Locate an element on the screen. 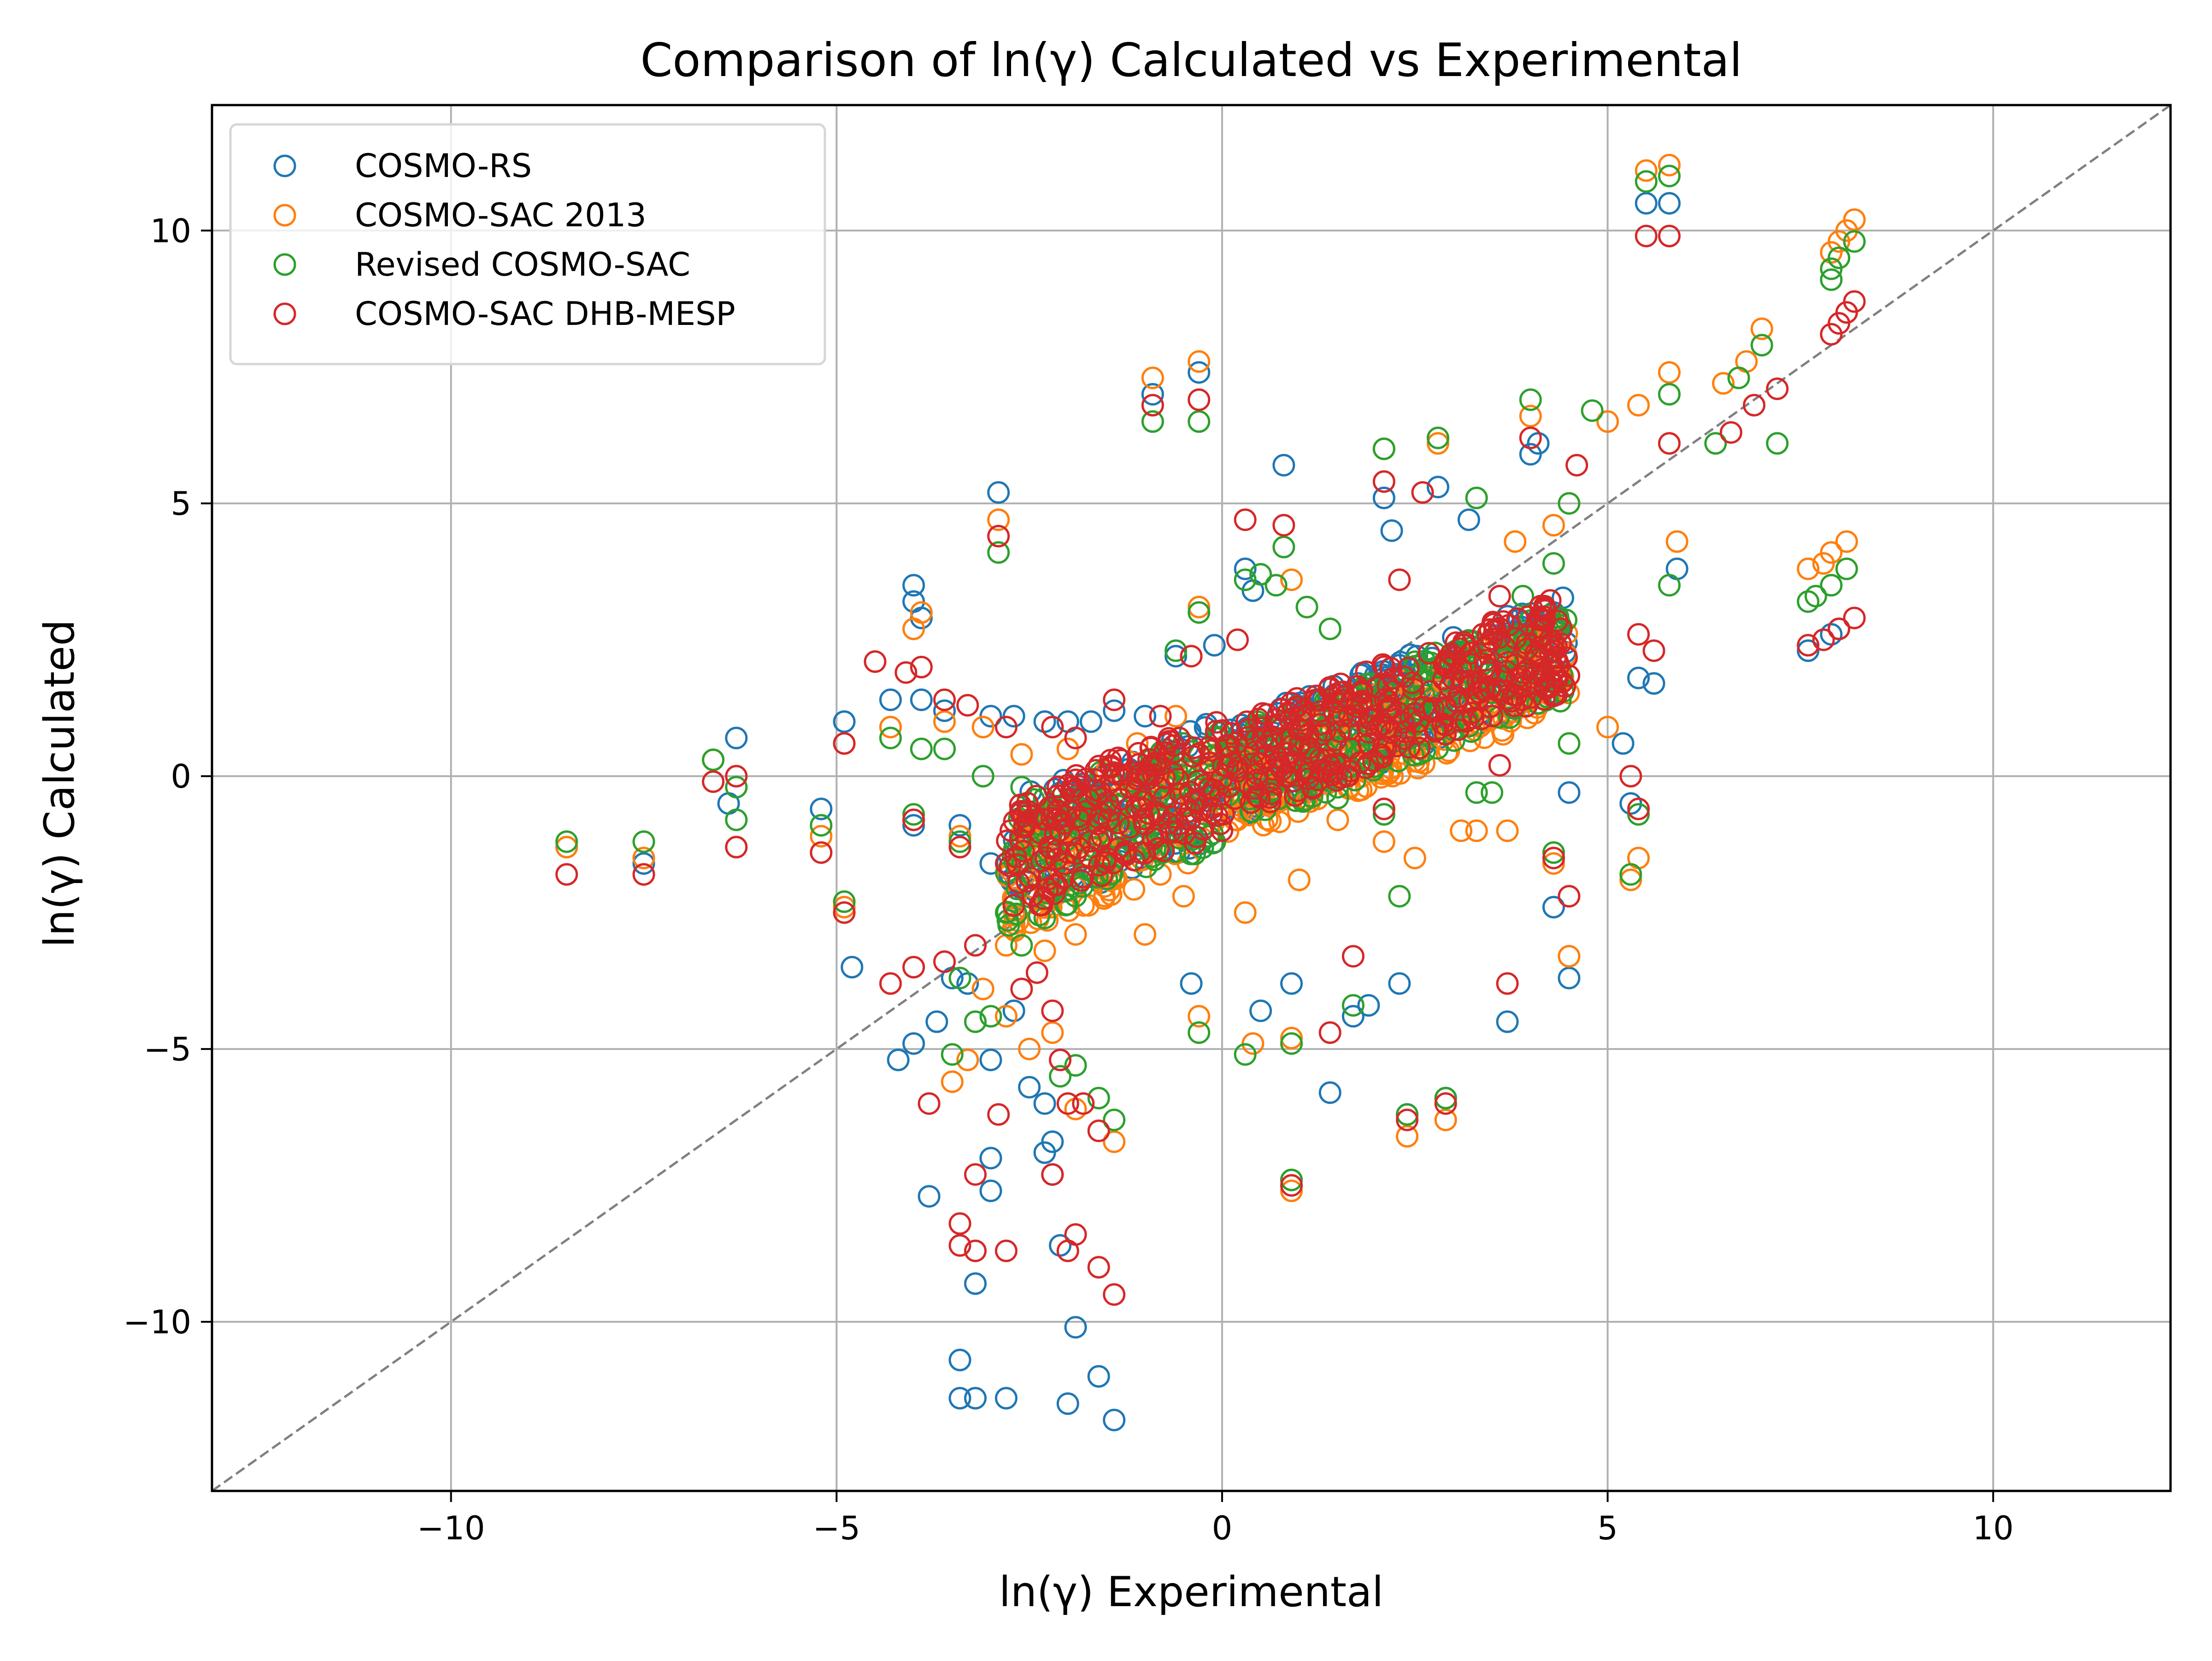 This screenshot has height=1661, width=2212. y-axis-label: ln(γ) Calculated is located at coordinates (59, 783).